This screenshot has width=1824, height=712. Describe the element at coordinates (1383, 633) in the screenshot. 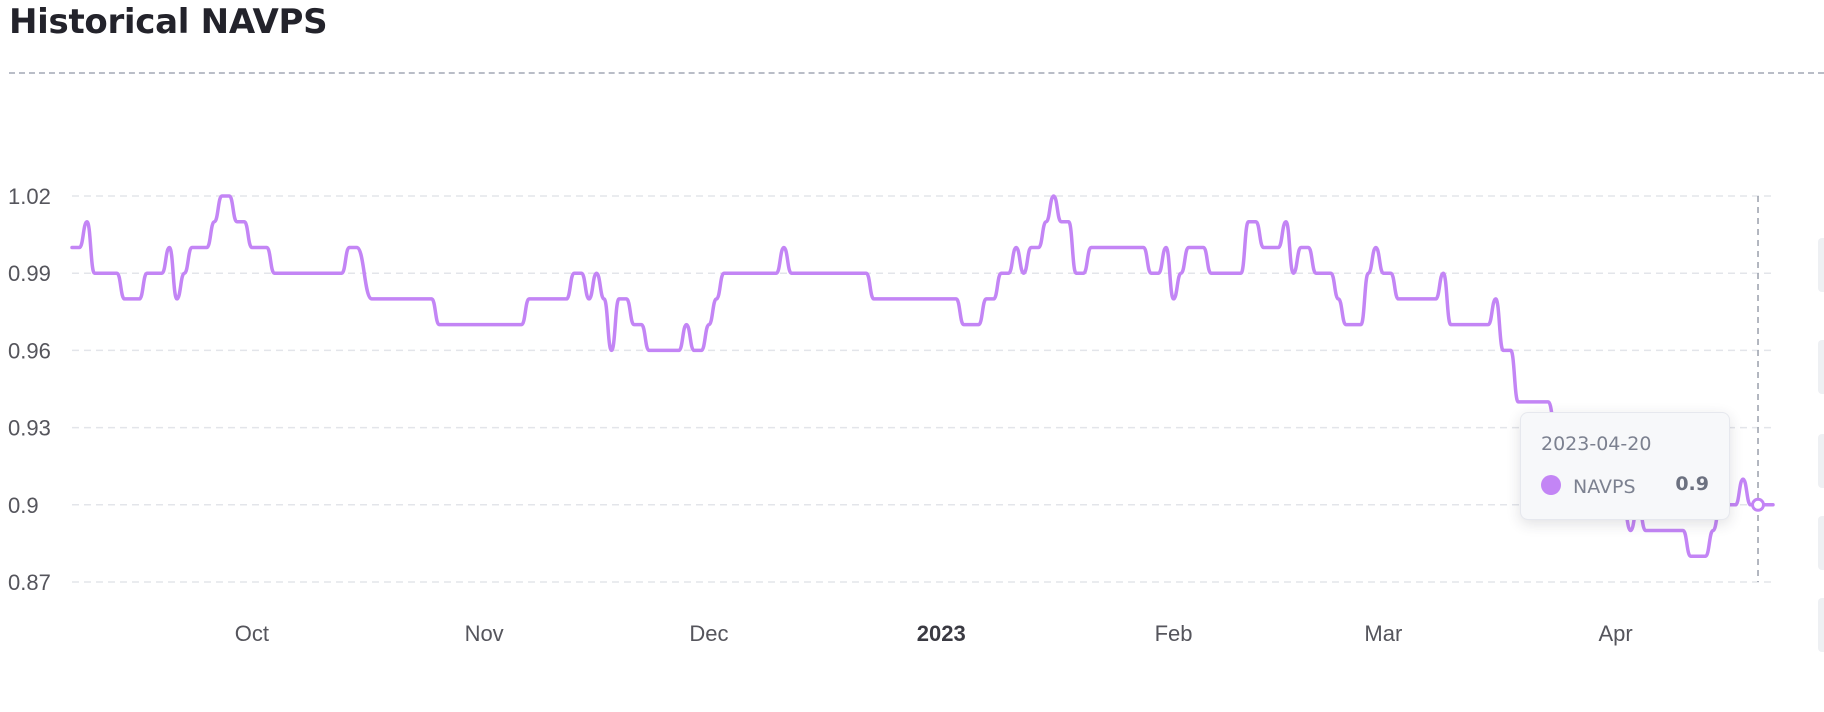

I see `x-tick-label: Mar` at that location.